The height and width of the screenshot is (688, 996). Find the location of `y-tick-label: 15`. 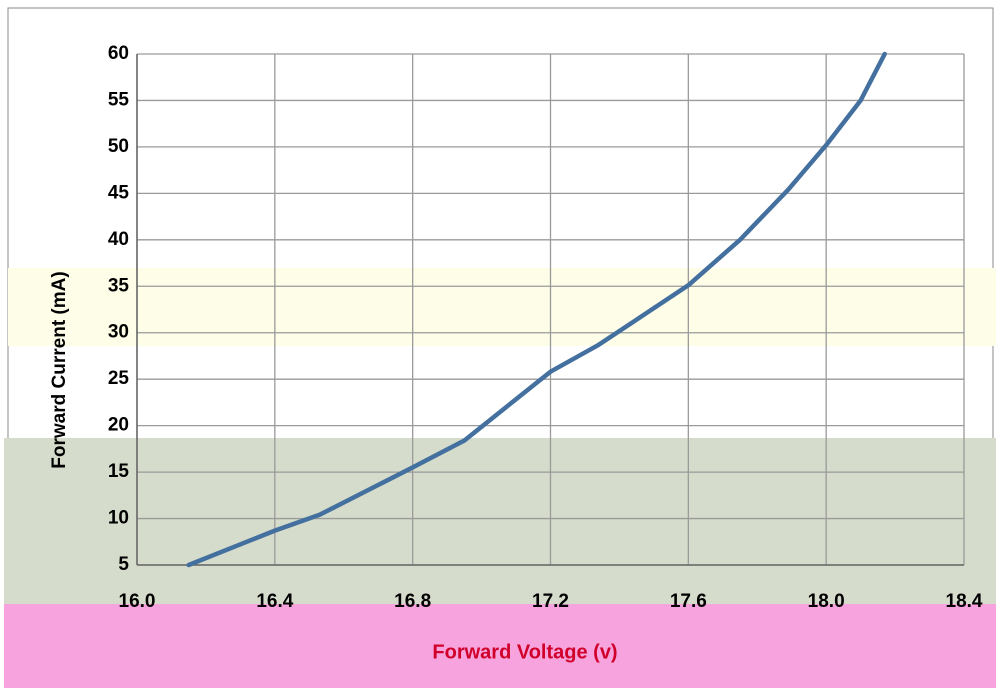

y-tick-label: 15 is located at coordinates (119, 471).